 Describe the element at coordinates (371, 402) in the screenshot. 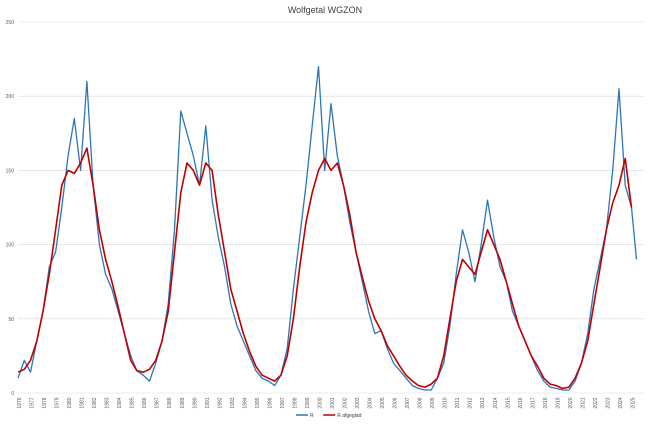

I see `x-tick-label: 2004` at that location.